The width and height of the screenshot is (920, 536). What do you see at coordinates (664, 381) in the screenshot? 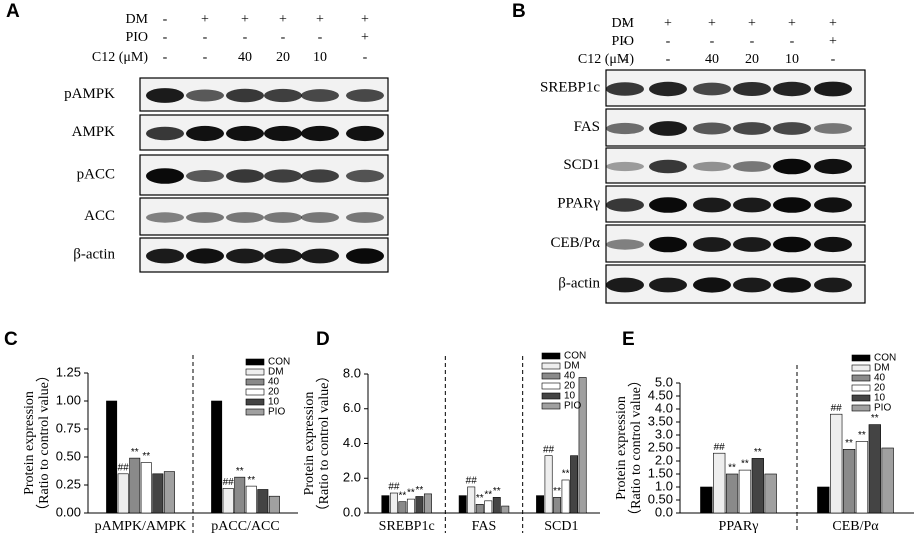
I see `y-tick-label: 5.0` at bounding box center [664, 381].